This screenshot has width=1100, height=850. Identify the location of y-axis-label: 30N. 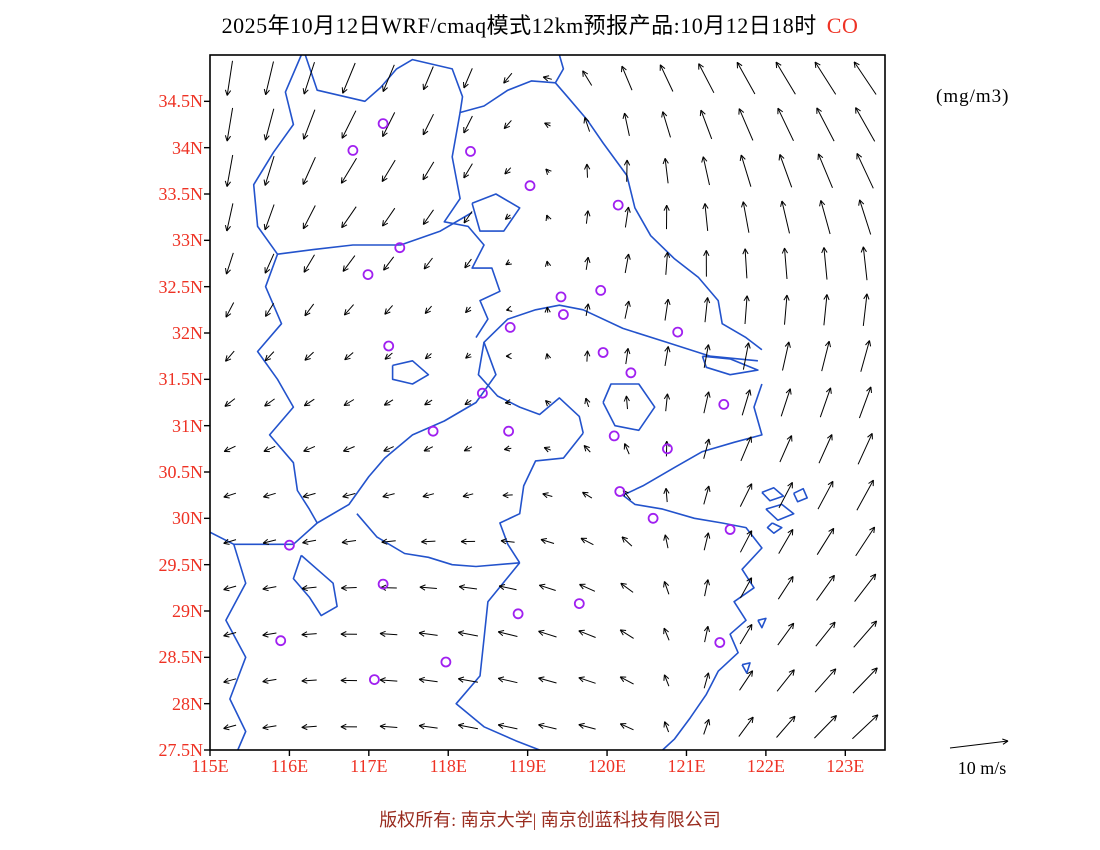
(187, 518).